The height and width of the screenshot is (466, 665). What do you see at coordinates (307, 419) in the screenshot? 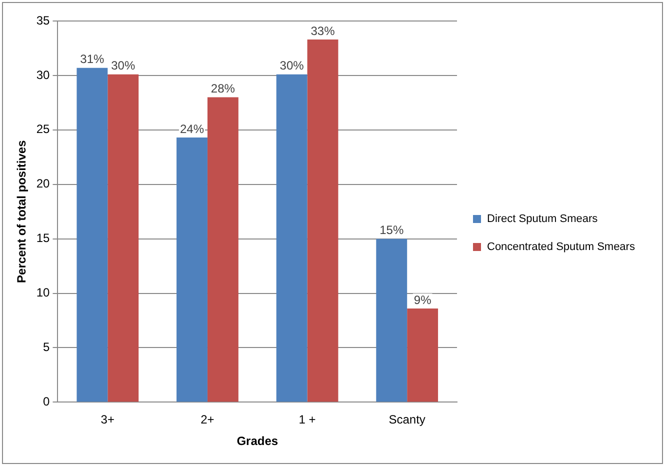
I see `x-tick-label: 1 +` at bounding box center [307, 419].